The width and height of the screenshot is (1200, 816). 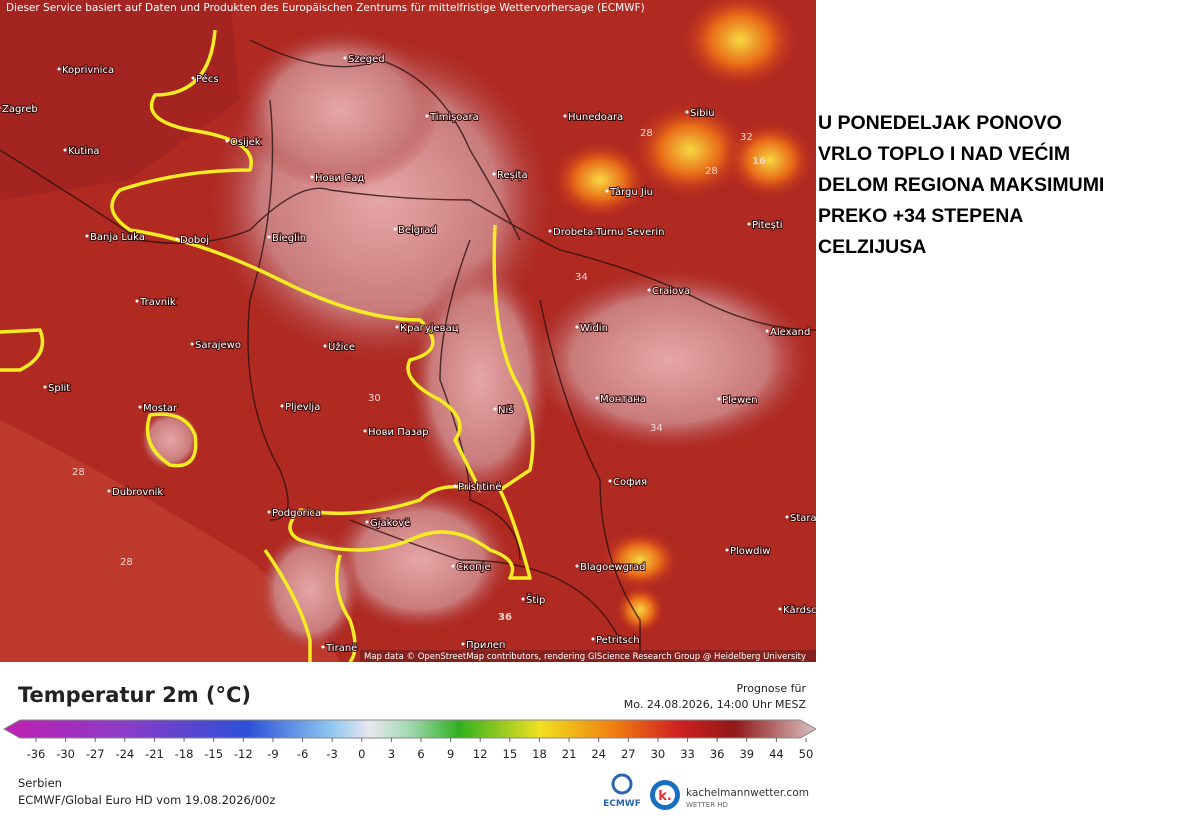 What do you see at coordinates (157, 302) in the screenshot?
I see `place-label: Travnik` at bounding box center [157, 302].